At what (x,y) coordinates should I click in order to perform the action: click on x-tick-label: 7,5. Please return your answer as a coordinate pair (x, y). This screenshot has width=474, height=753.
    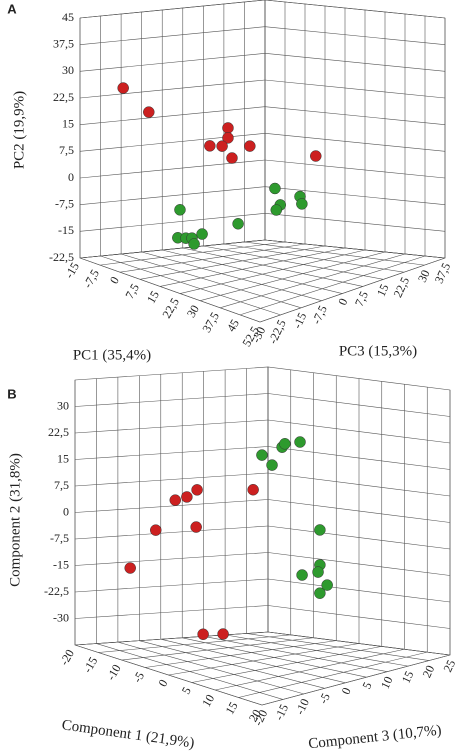
    Looking at the image, I should click on (132, 291).